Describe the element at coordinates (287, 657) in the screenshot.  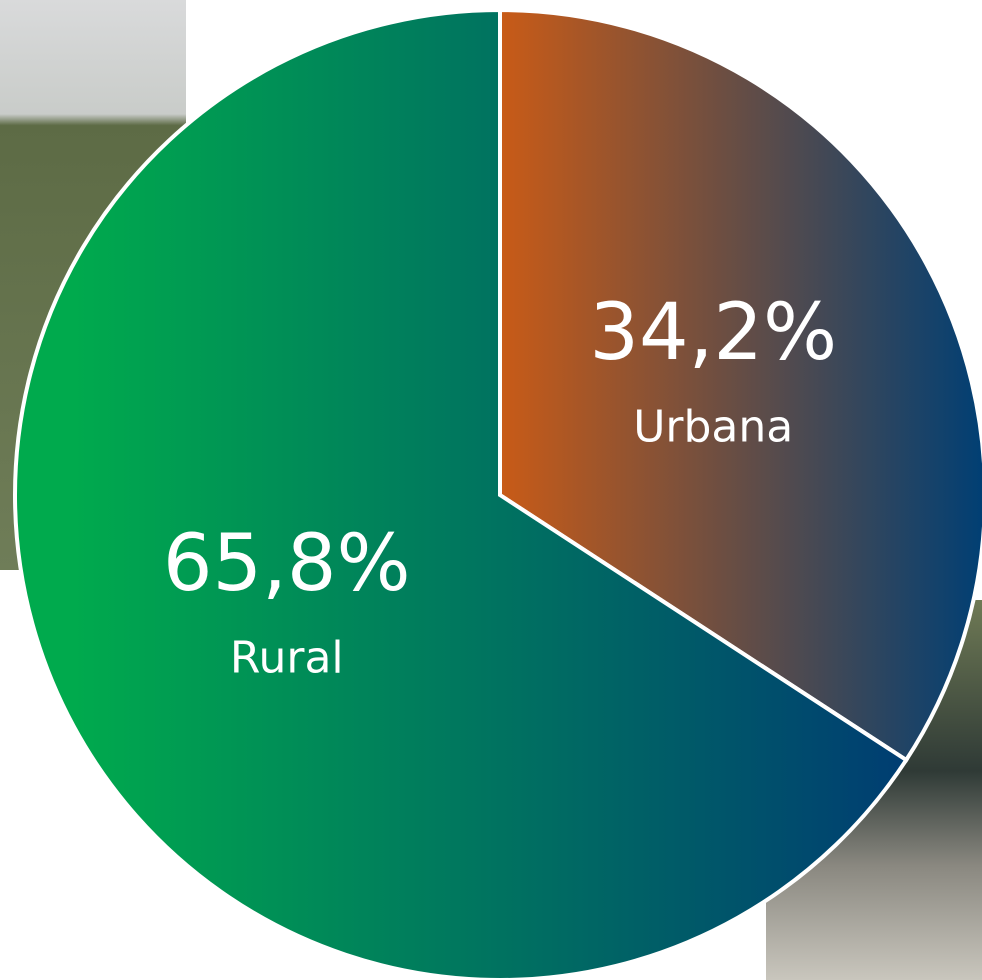
I see `category-label: Rural` at that location.